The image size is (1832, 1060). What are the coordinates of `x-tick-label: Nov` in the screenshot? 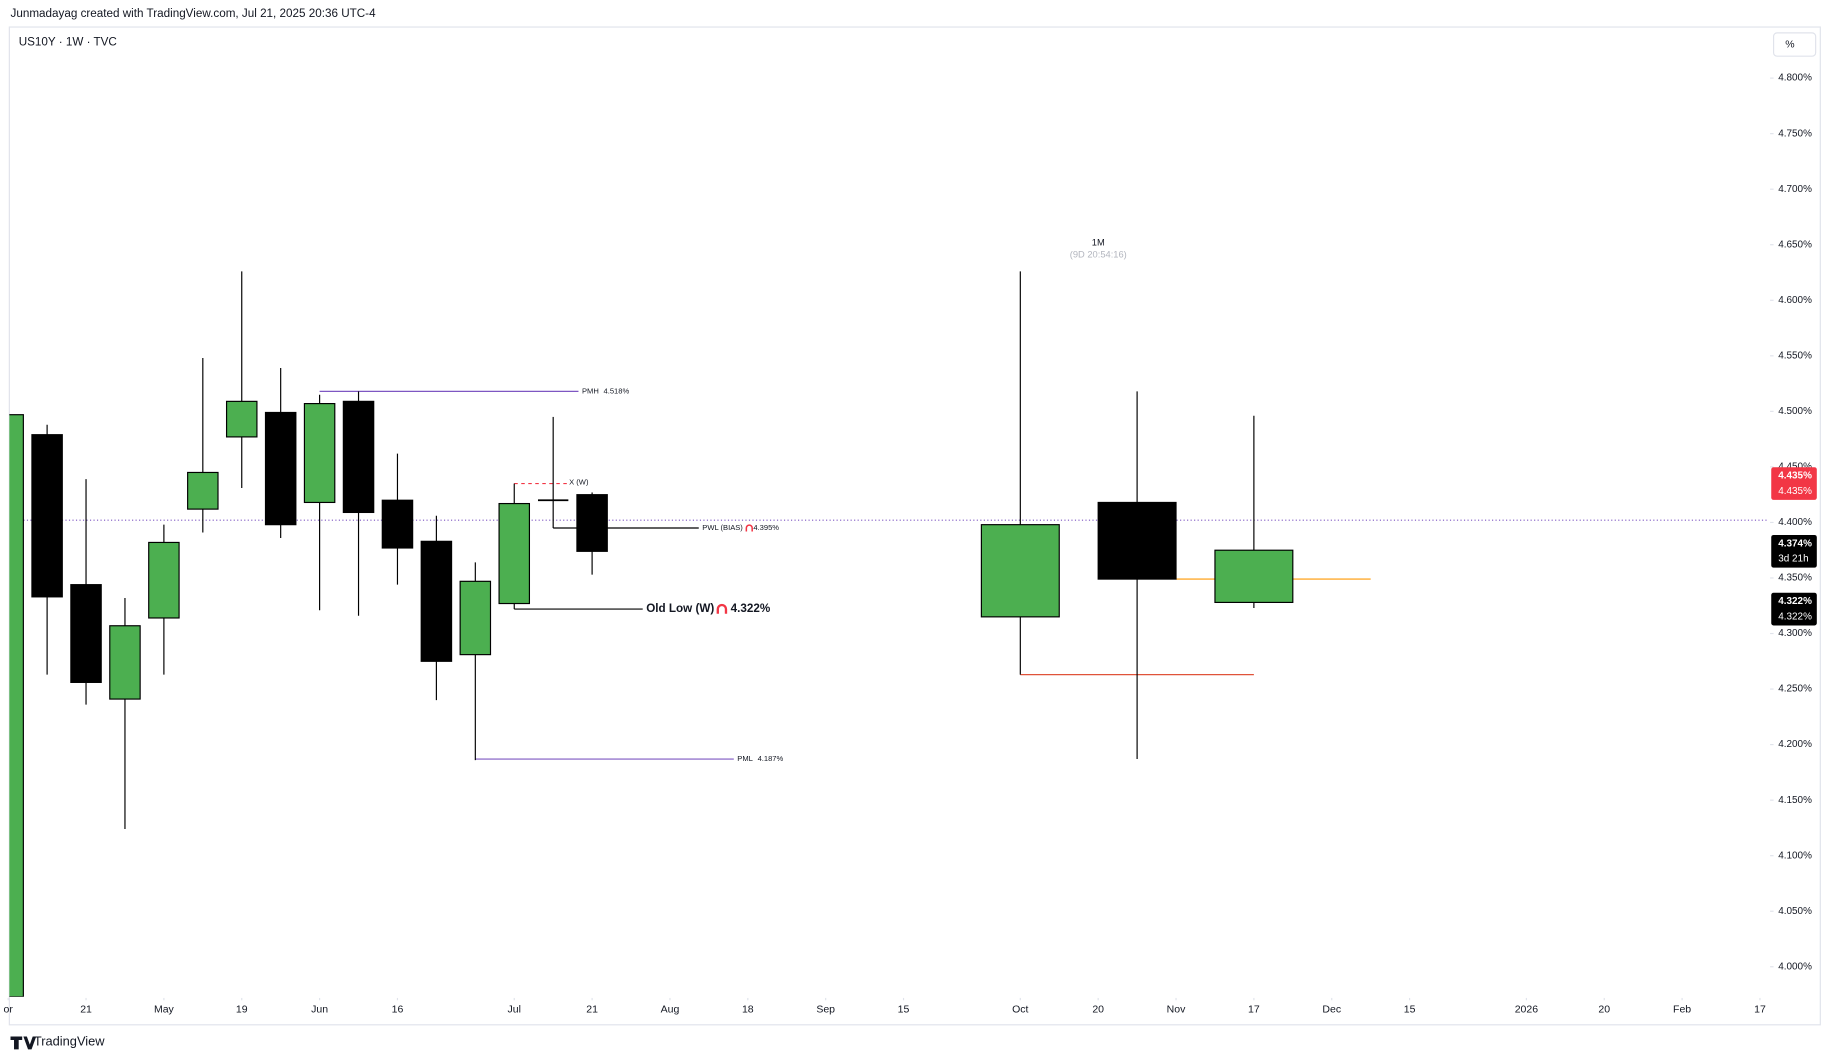 It's located at (1176, 1009).